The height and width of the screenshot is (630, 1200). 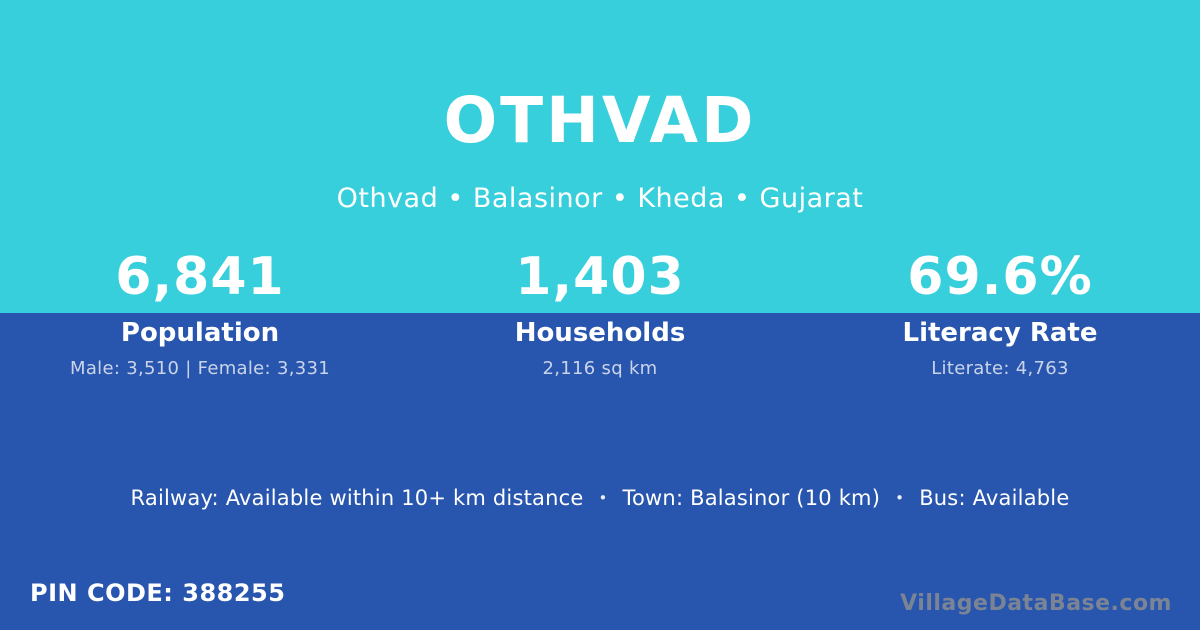 I want to click on literacy-rate-label: Literacy Rate, so click(x=1000, y=333).